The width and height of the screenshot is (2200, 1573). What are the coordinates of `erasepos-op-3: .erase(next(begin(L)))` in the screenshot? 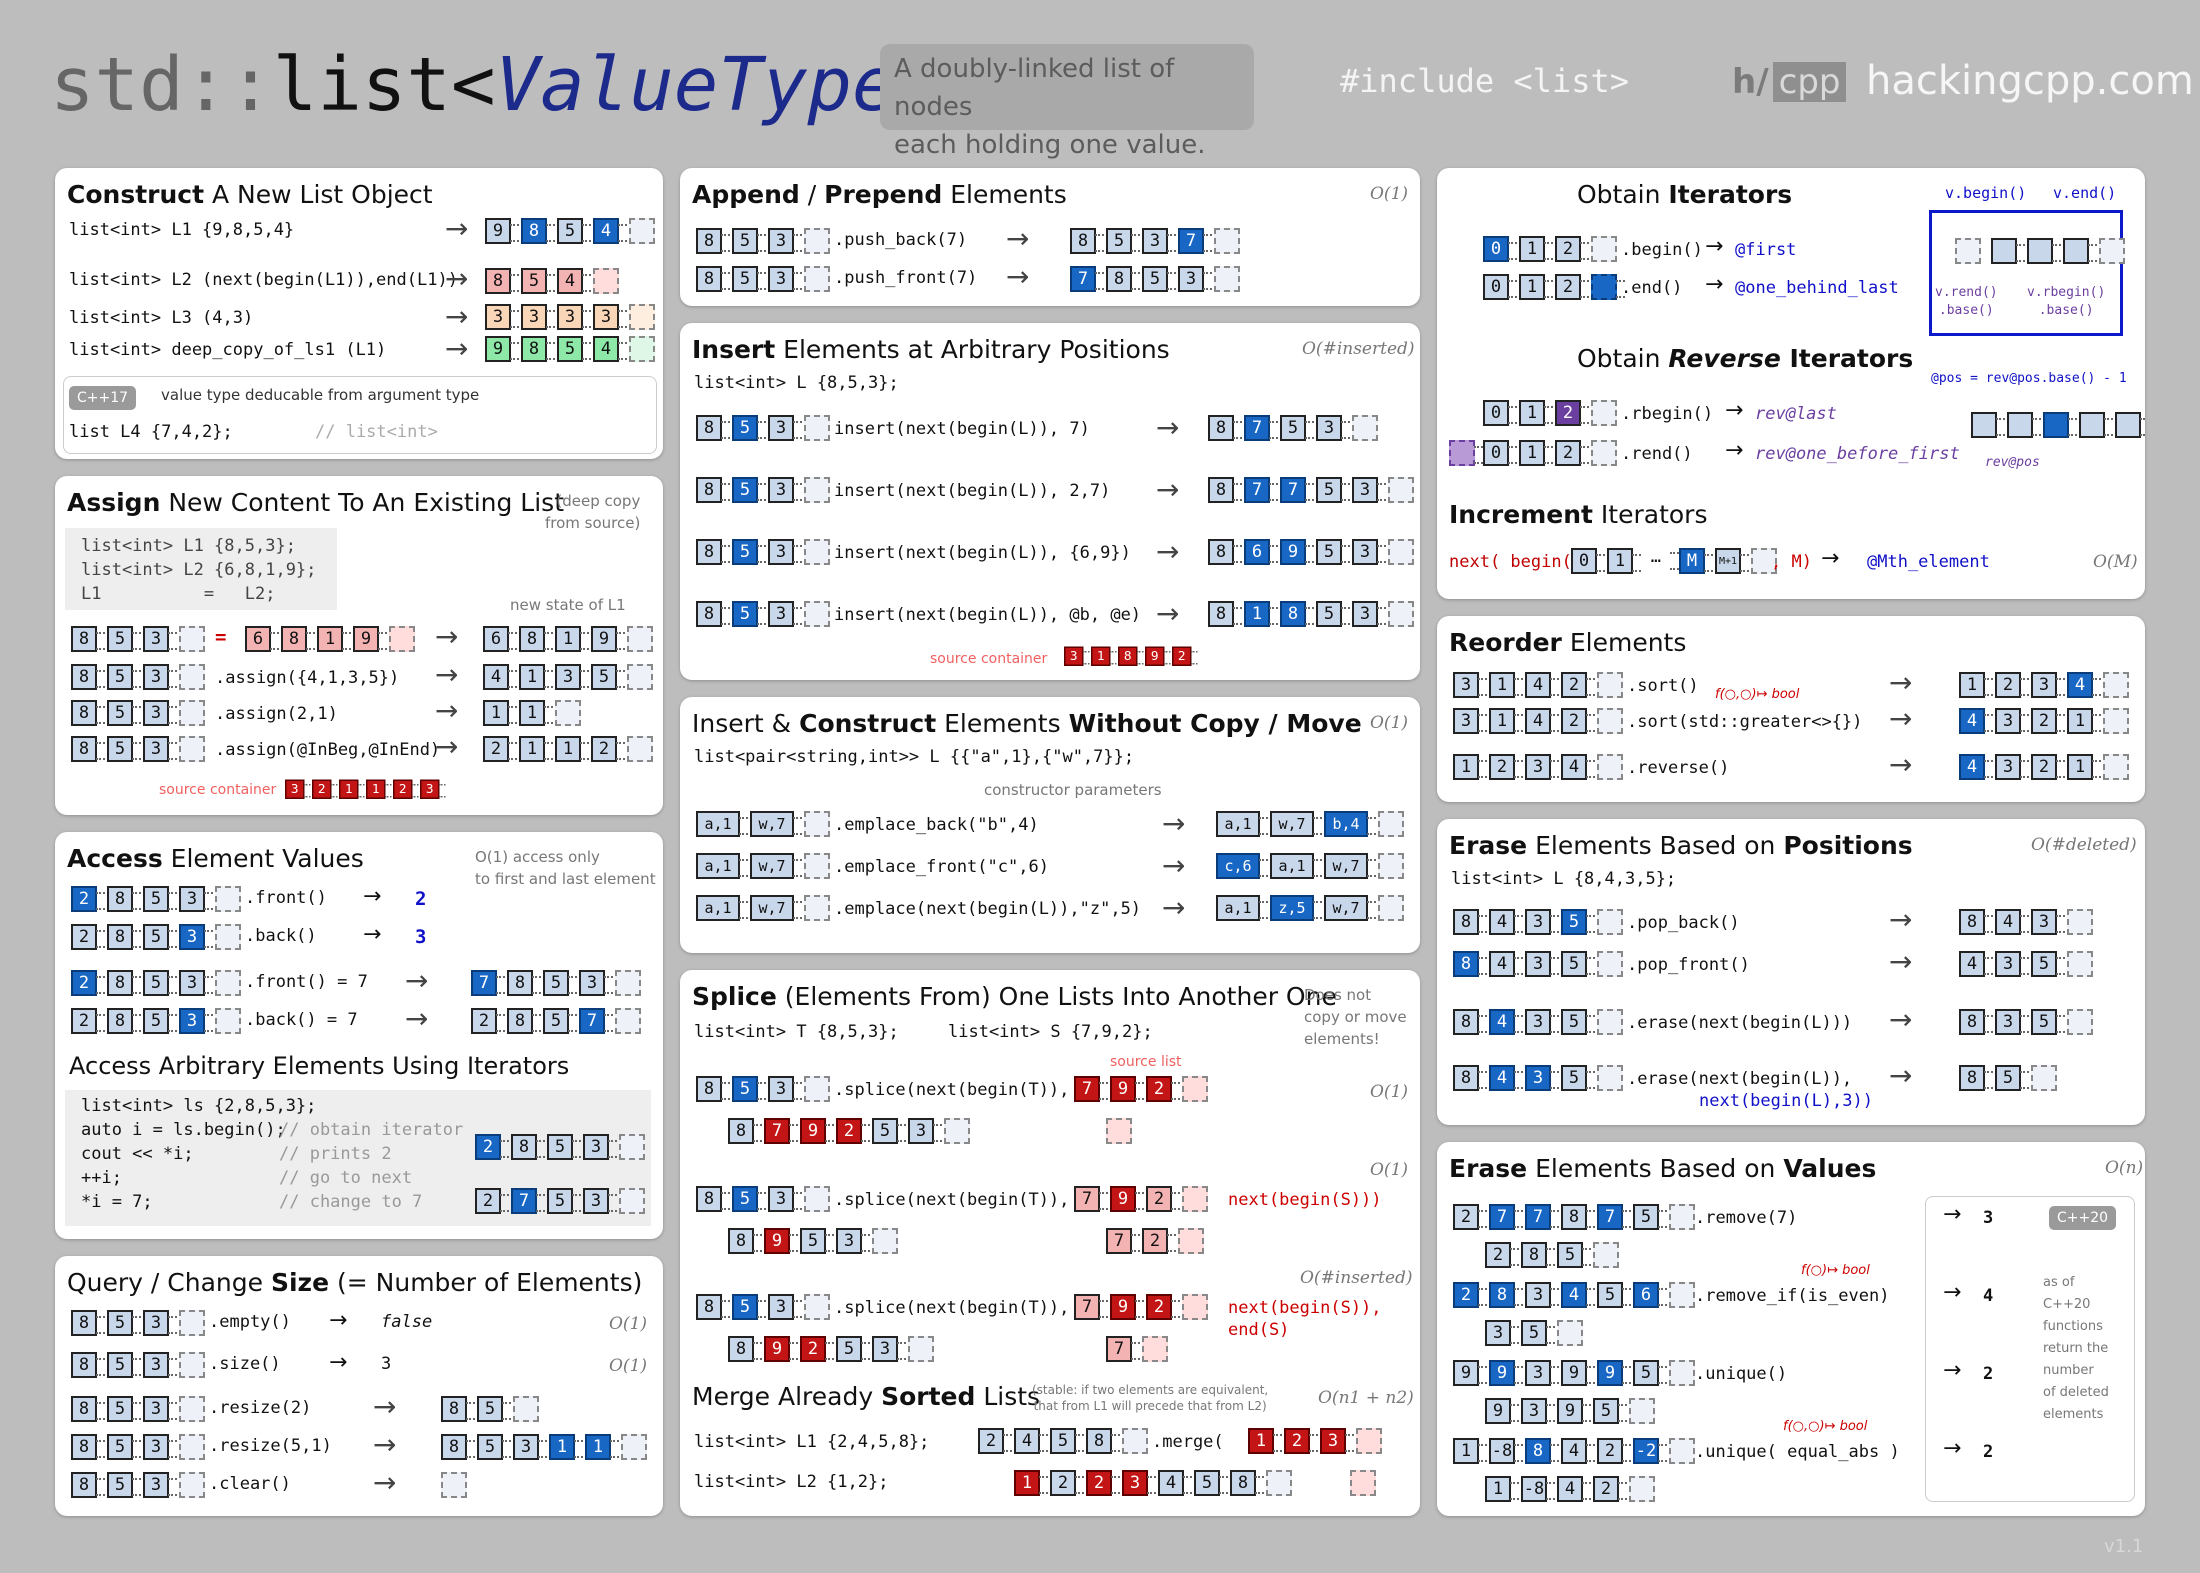 It's located at (1740, 1023).